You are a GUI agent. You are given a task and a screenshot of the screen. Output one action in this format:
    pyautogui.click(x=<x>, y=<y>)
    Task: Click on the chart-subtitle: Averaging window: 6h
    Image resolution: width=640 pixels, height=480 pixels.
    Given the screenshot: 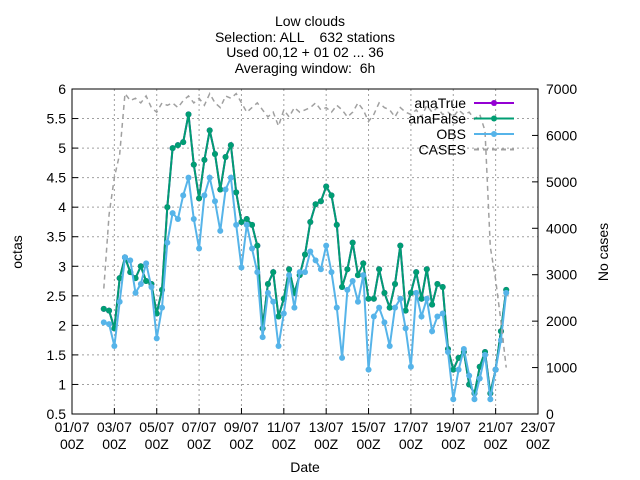 What is the action you would take?
    pyautogui.click(x=305, y=68)
    